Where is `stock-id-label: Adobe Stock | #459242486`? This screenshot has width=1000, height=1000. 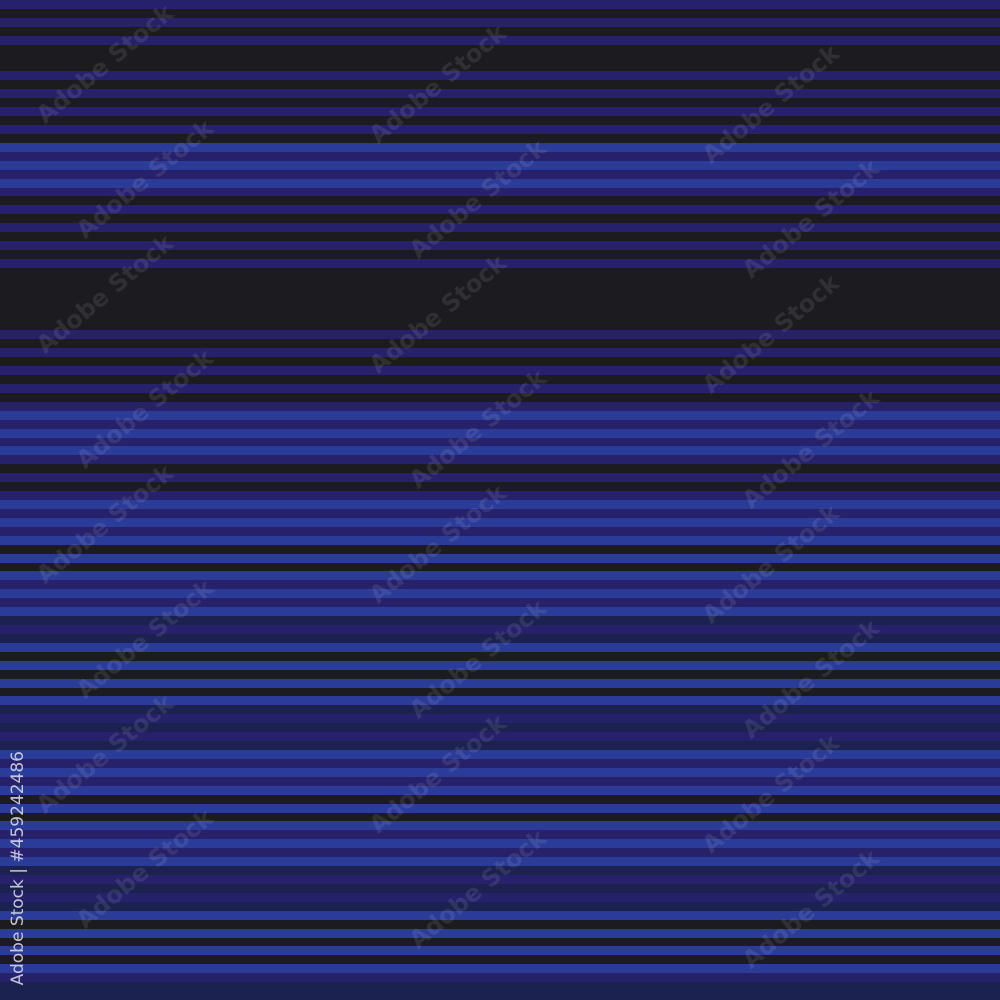 stock-id-label: Adobe Stock | #459242486 is located at coordinates (18, 867).